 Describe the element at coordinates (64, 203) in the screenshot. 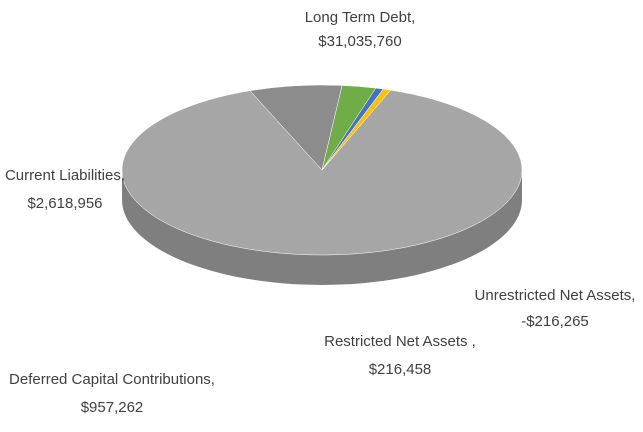

I see `data-label-value: $2,618,956` at that location.